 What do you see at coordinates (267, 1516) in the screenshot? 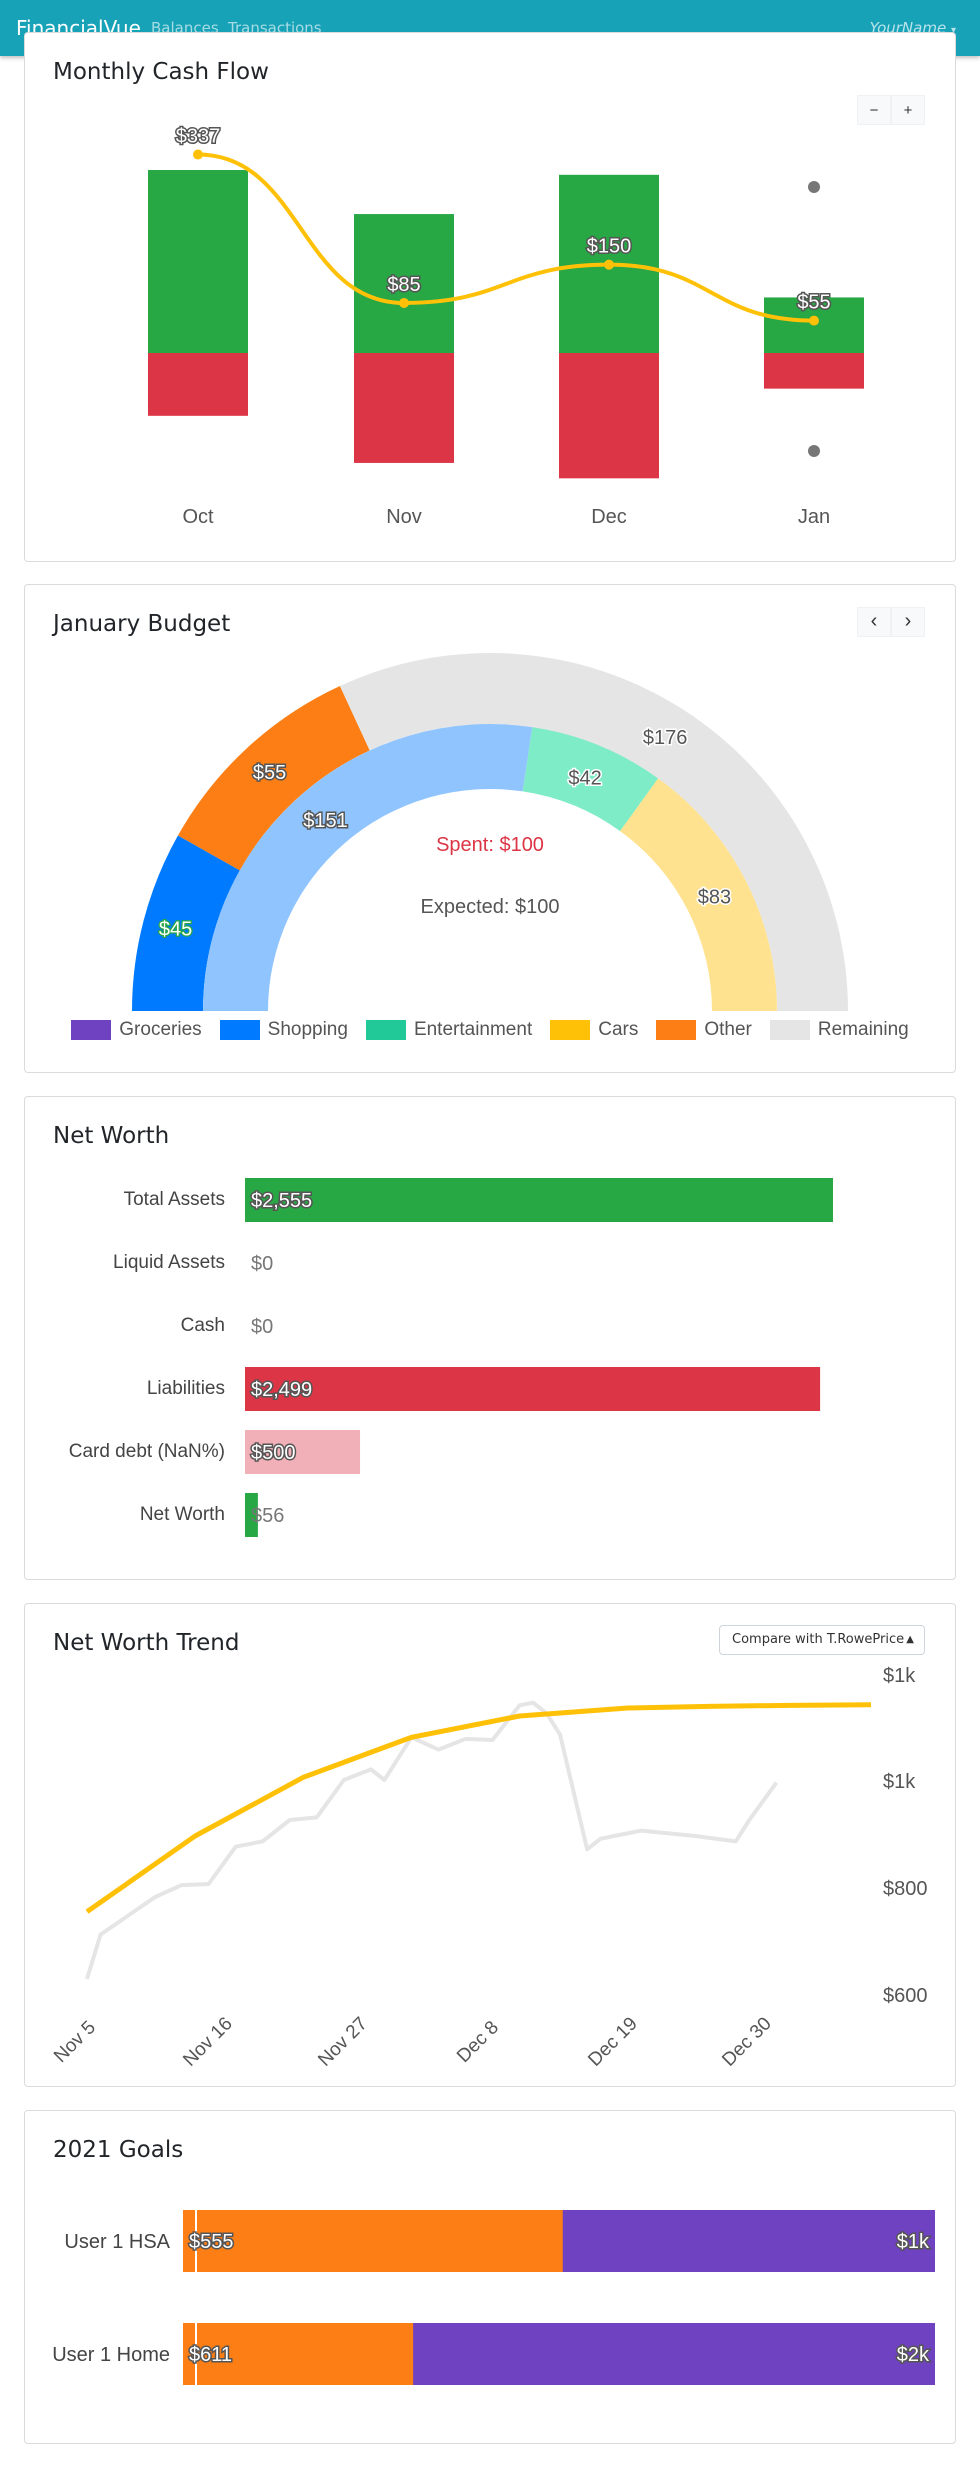
I see `networth-value-label: $56` at bounding box center [267, 1516].